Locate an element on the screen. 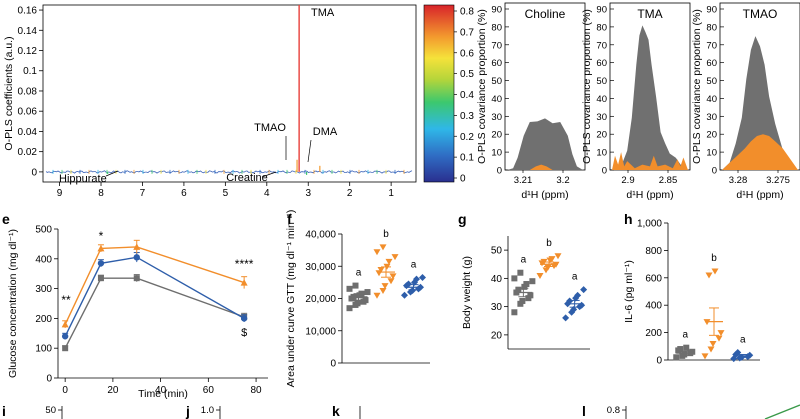 This screenshot has height=419, width=800. panel-h-il6: h 0 200 400 600 800 1,000 IL-6 (pg ml⁻¹) a b a is located at coordinates (691, 289).